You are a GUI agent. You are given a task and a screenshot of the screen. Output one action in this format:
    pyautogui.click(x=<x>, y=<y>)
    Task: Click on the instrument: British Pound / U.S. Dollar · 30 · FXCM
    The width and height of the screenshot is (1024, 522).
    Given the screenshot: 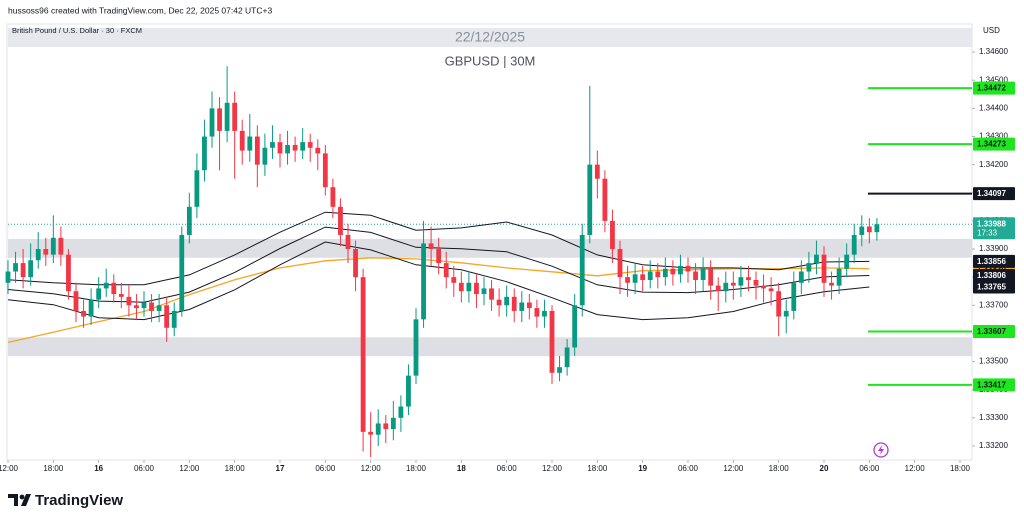 What is the action you would take?
    pyautogui.click(x=77, y=30)
    